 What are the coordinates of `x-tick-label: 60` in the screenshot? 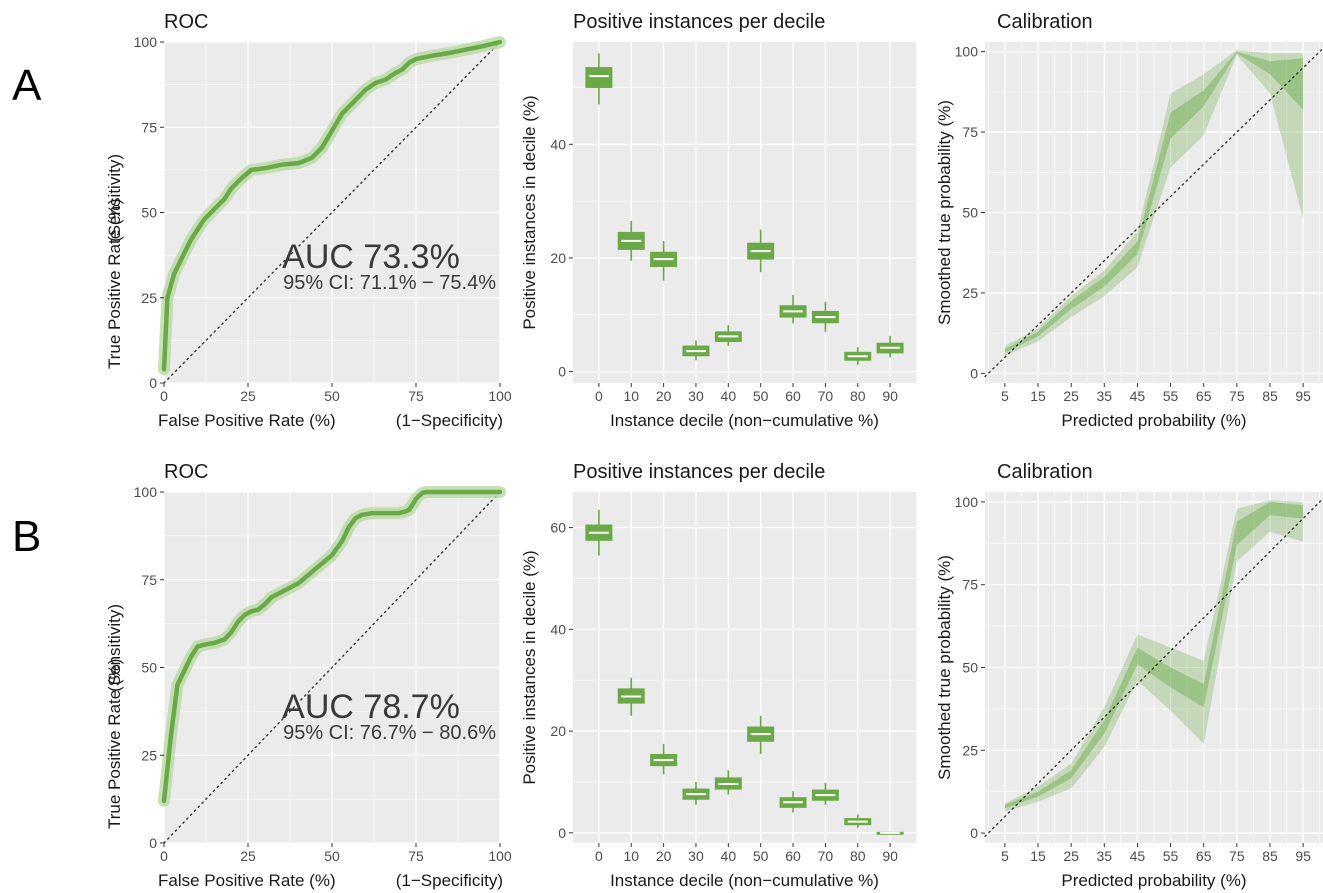 It's located at (793, 396).